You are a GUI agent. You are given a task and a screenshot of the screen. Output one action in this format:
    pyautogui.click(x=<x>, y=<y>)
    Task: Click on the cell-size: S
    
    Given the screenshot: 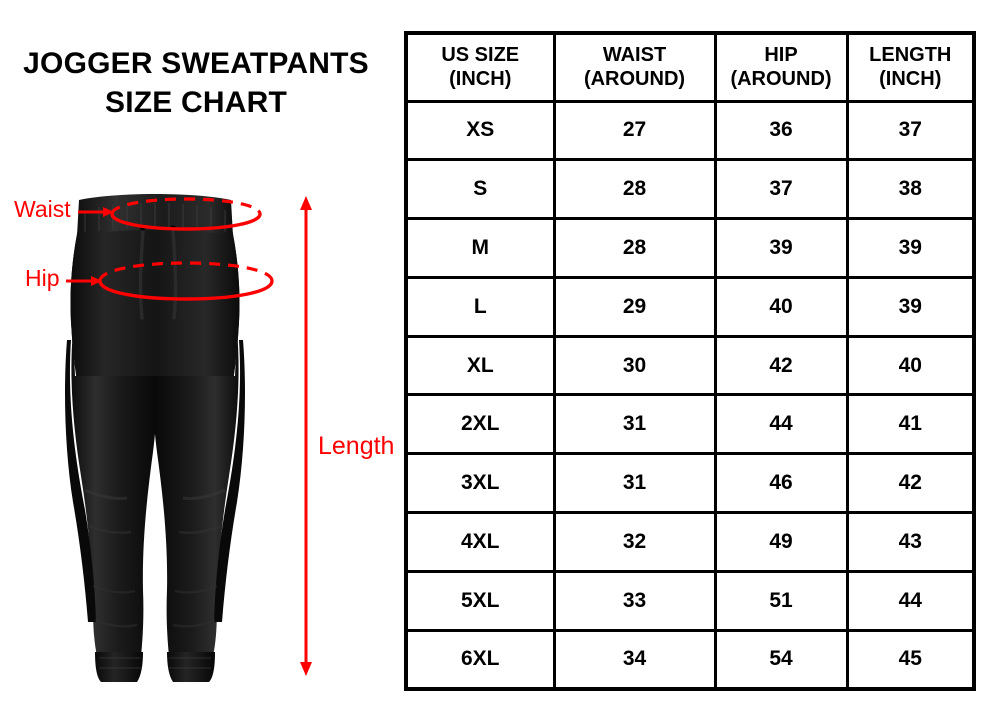 What is the action you would take?
    pyautogui.click(x=480, y=189)
    